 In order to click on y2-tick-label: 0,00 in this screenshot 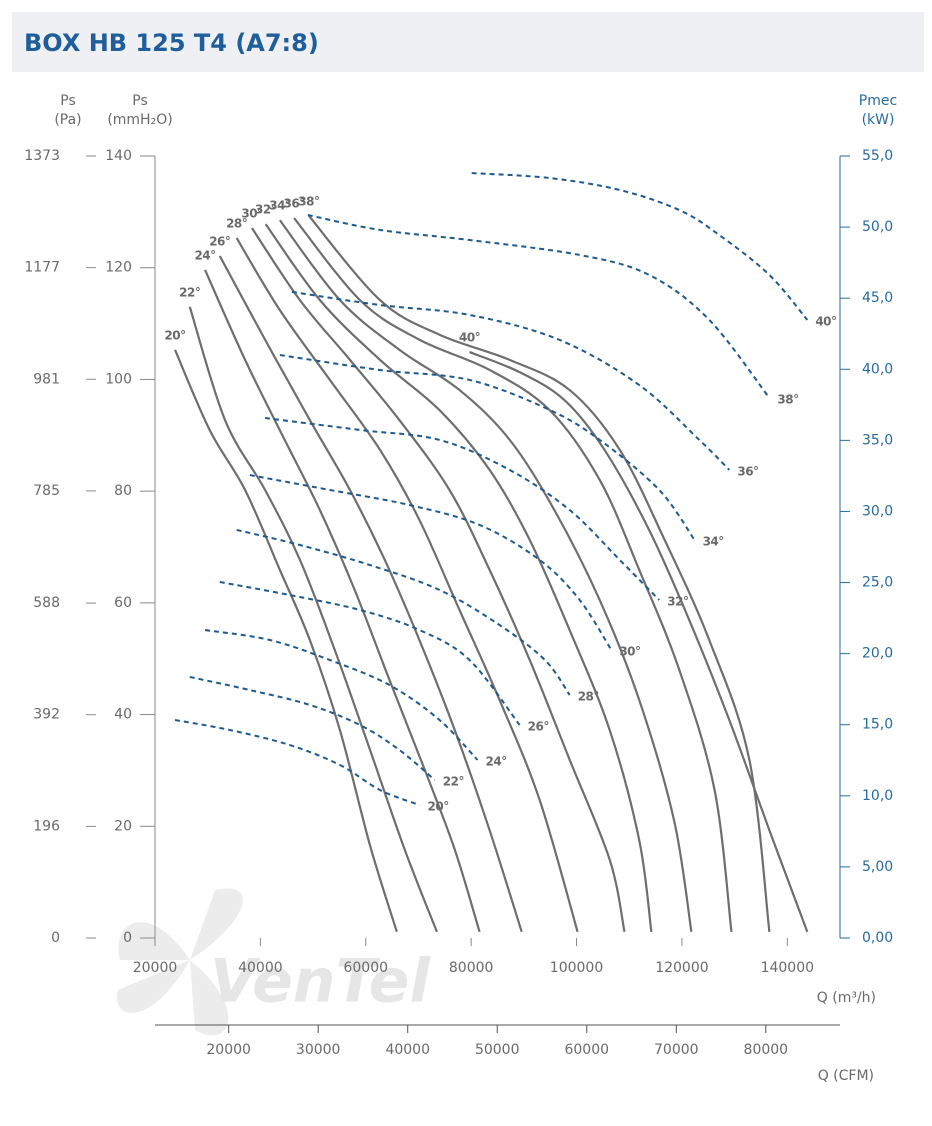, I will do `click(877, 938)`.